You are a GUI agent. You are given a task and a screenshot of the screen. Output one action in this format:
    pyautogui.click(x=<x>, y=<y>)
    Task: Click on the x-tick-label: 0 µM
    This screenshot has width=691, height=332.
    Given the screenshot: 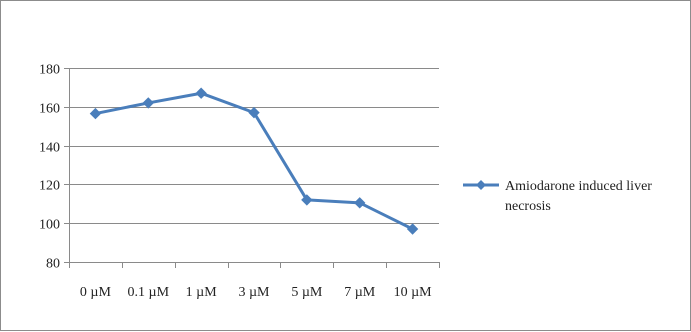 What is the action you would take?
    pyautogui.click(x=96, y=292)
    